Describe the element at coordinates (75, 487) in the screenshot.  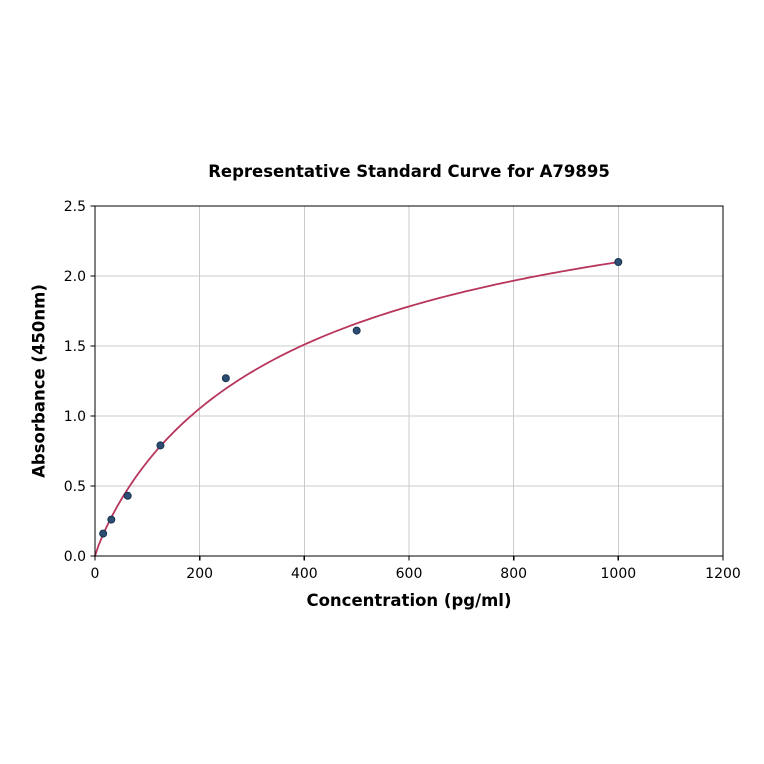
I see `y-tick-label: 0.5` at that location.